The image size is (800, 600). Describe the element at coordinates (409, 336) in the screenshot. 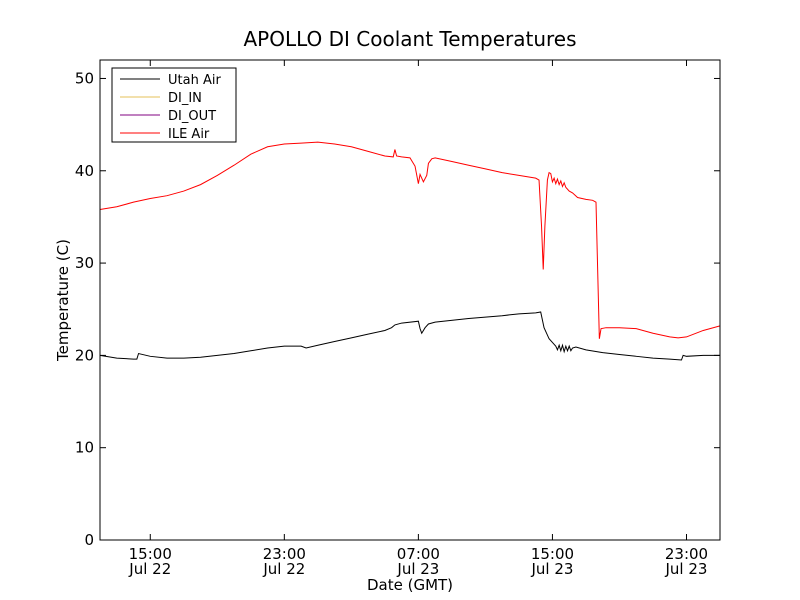

I see `series-line-utah-air` at that location.